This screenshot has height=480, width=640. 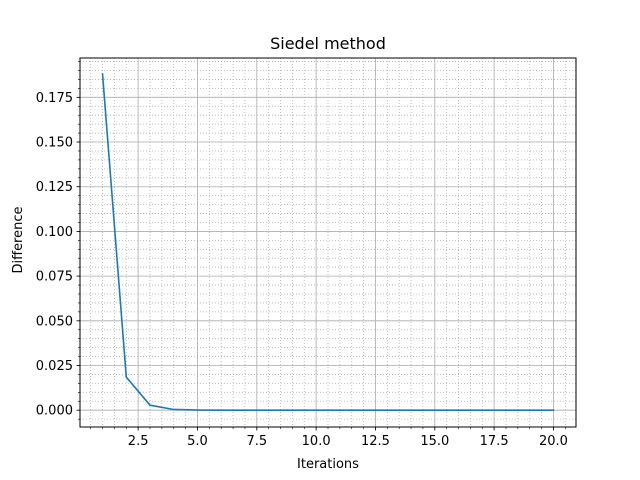 What do you see at coordinates (553, 441) in the screenshot?
I see `x-tick-label: 20.0` at bounding box center [553, 441].